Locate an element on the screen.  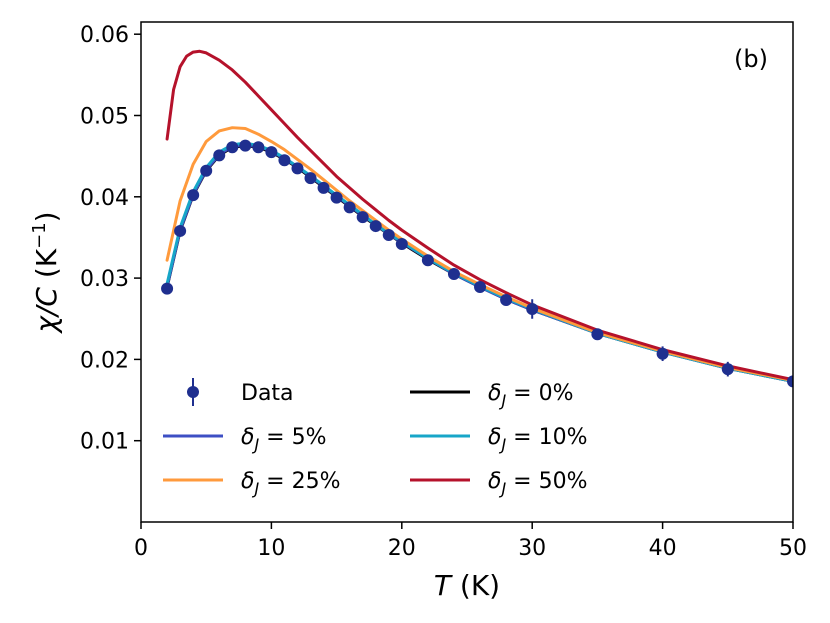
legend-label-value: = 0% is located at coordinates (539, 393).